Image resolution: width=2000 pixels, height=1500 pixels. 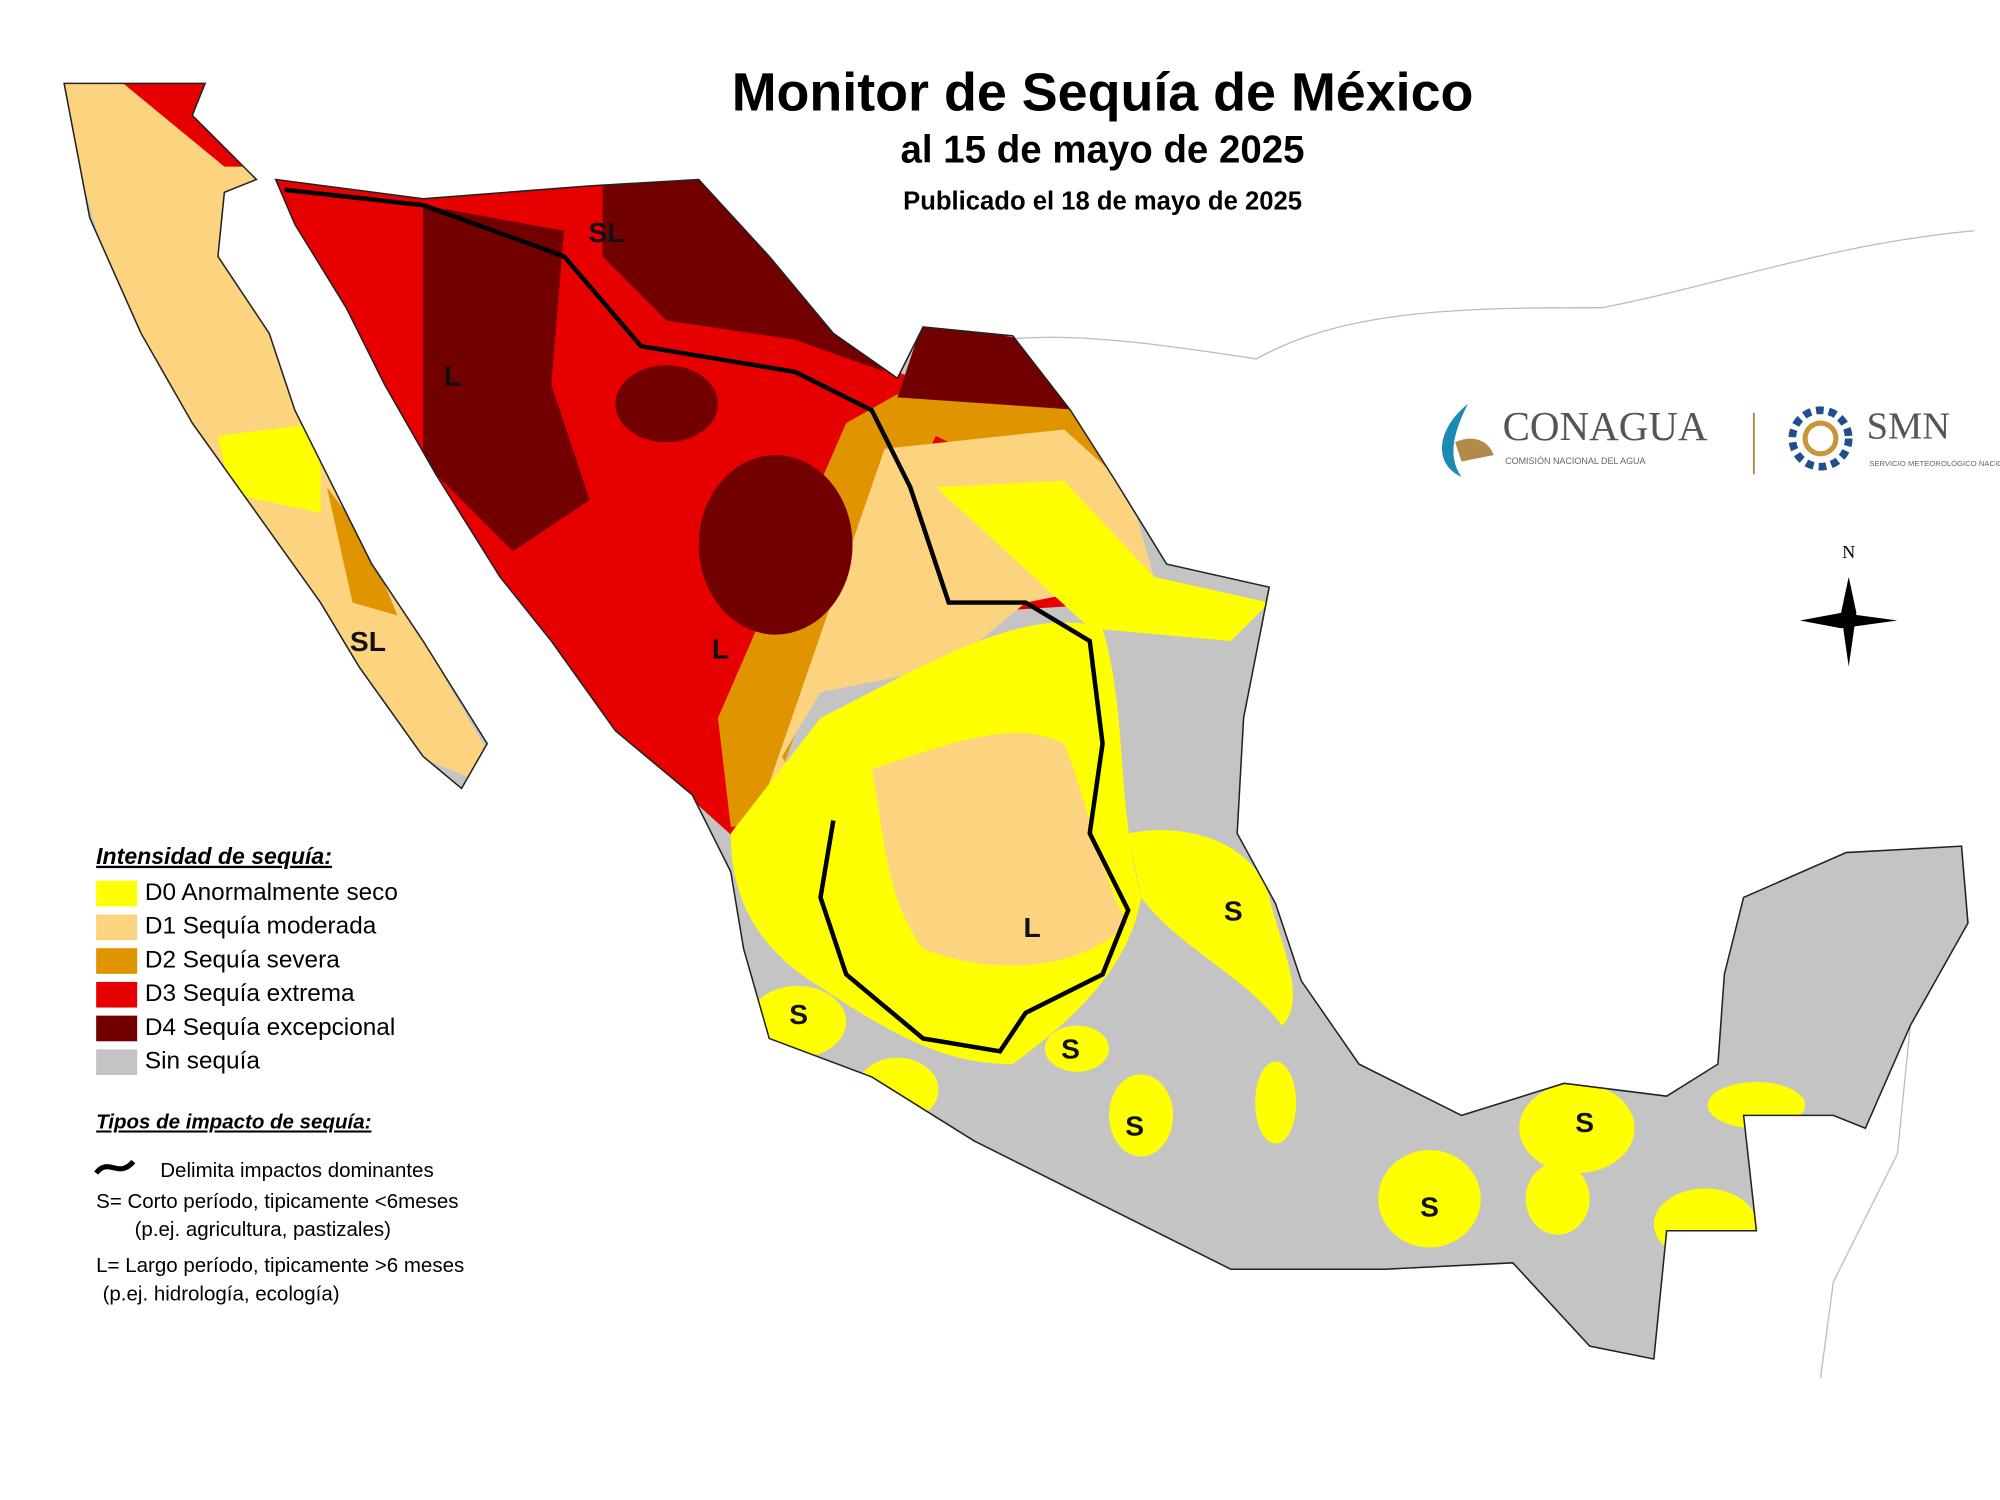 What do you see at coordinates (362, 551) in the screenshot?
I see `d2-area` at bounding box center [362, 551].